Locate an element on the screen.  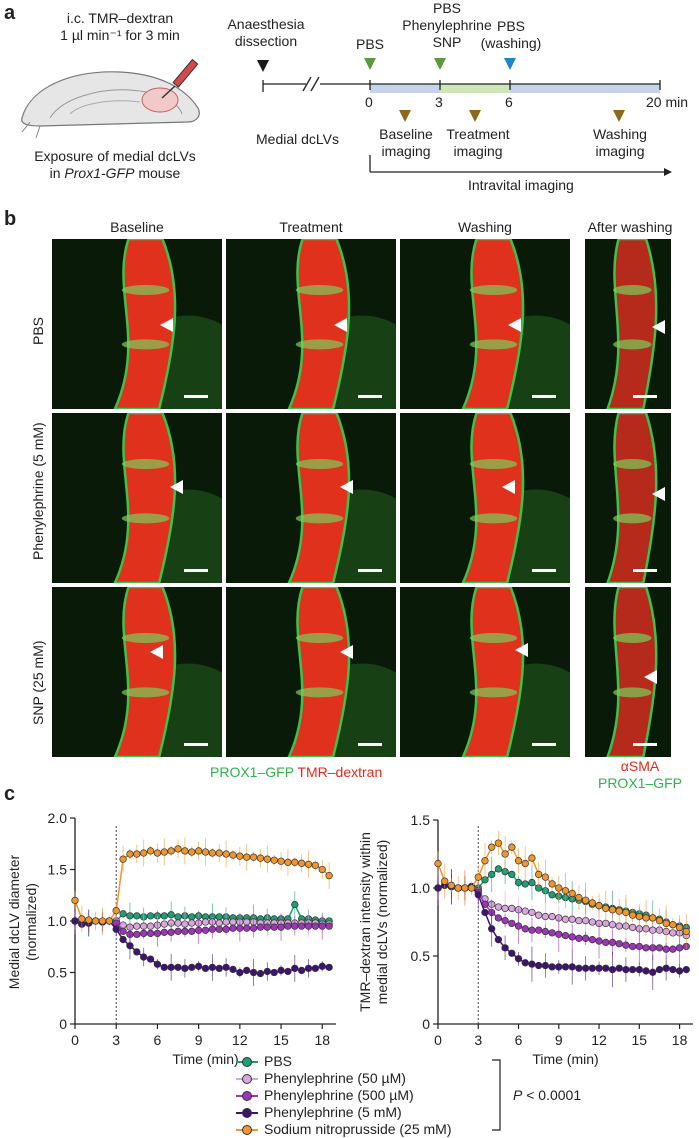
washing-imaging-arrow-icon is located at coordinates (619, 116).